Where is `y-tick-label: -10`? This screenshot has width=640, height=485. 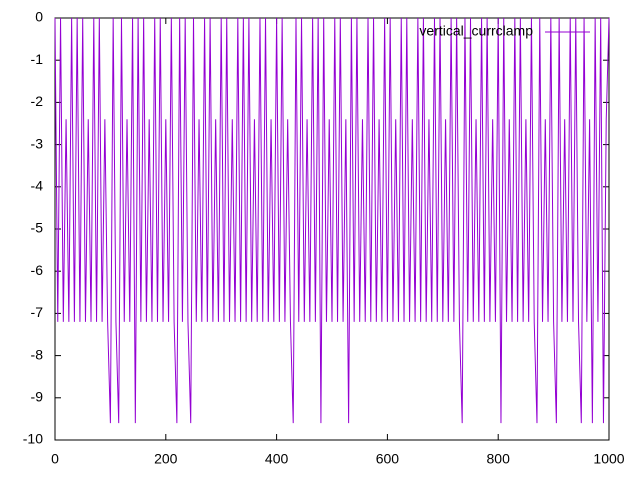
y-tick-label: -10 is located at coordinates (33, 439).